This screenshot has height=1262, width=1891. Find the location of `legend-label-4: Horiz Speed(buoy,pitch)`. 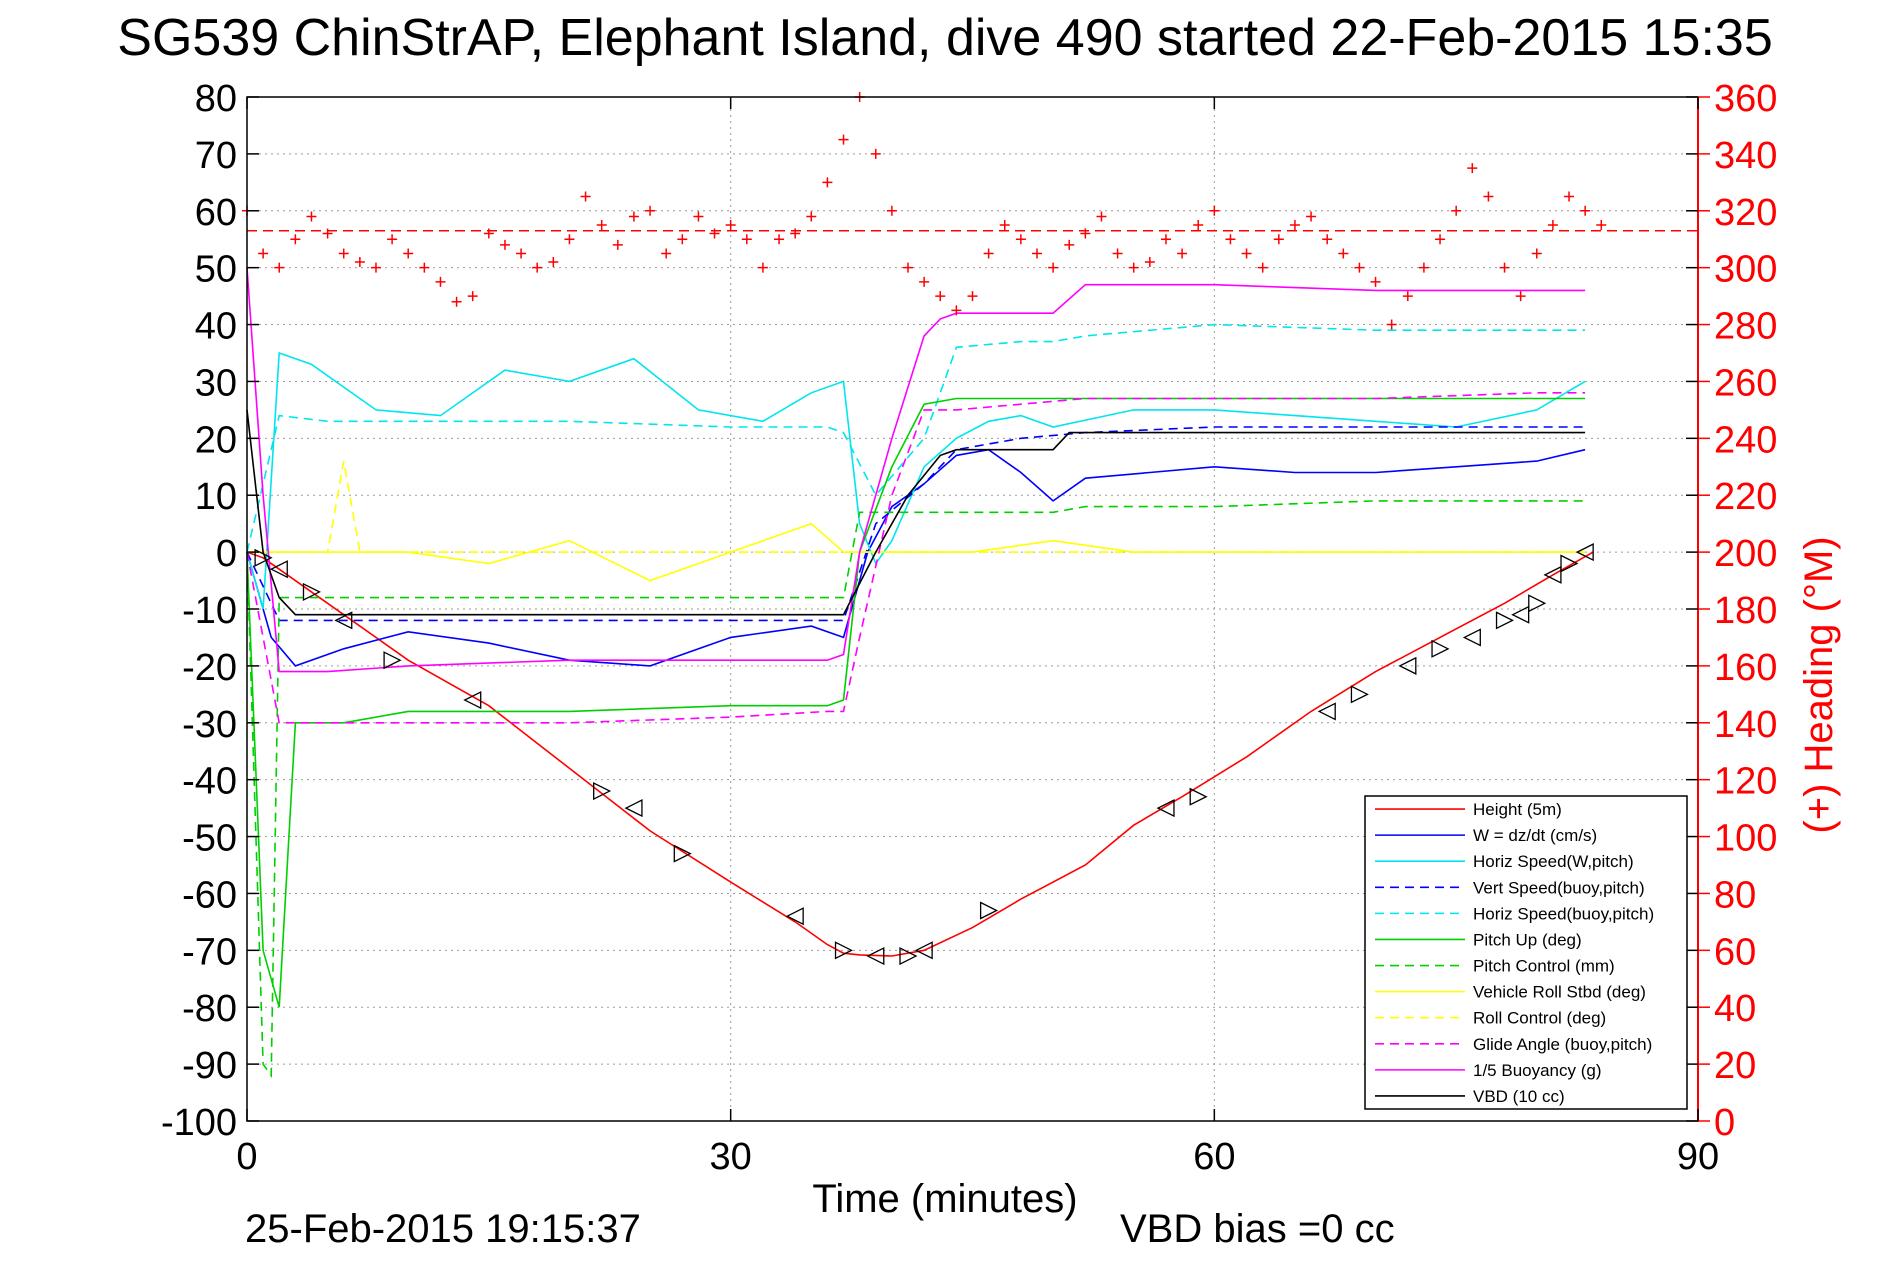

legend-label-4: Horiz Speed(buoy,pitch) is located at coordinates (1563, 913).